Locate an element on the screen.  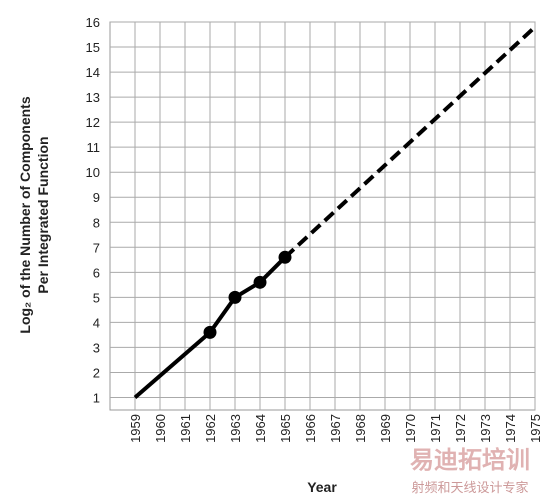
y-tick-label: 1 is located at coordinates (96, 397).